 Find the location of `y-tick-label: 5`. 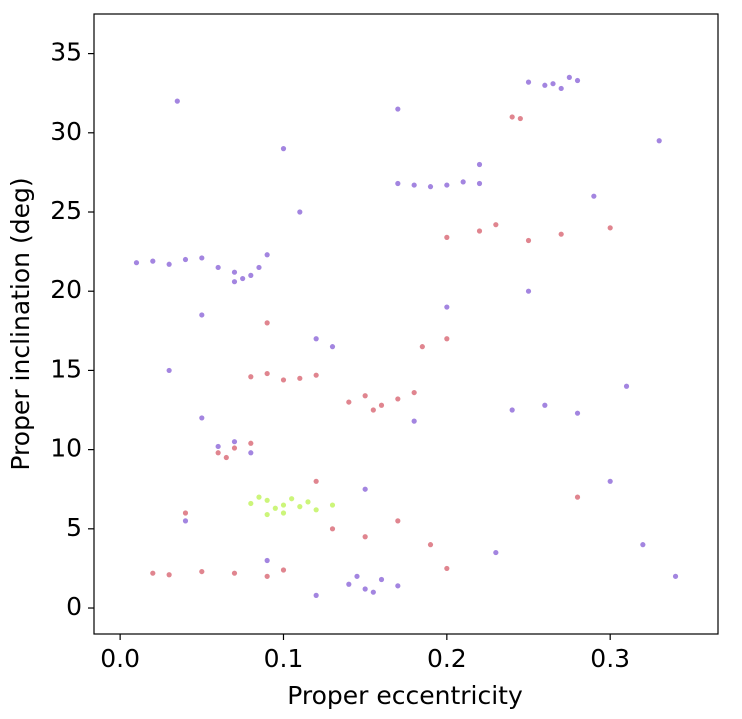

y-tick-label: 5 is located at coordinates (74, 527).